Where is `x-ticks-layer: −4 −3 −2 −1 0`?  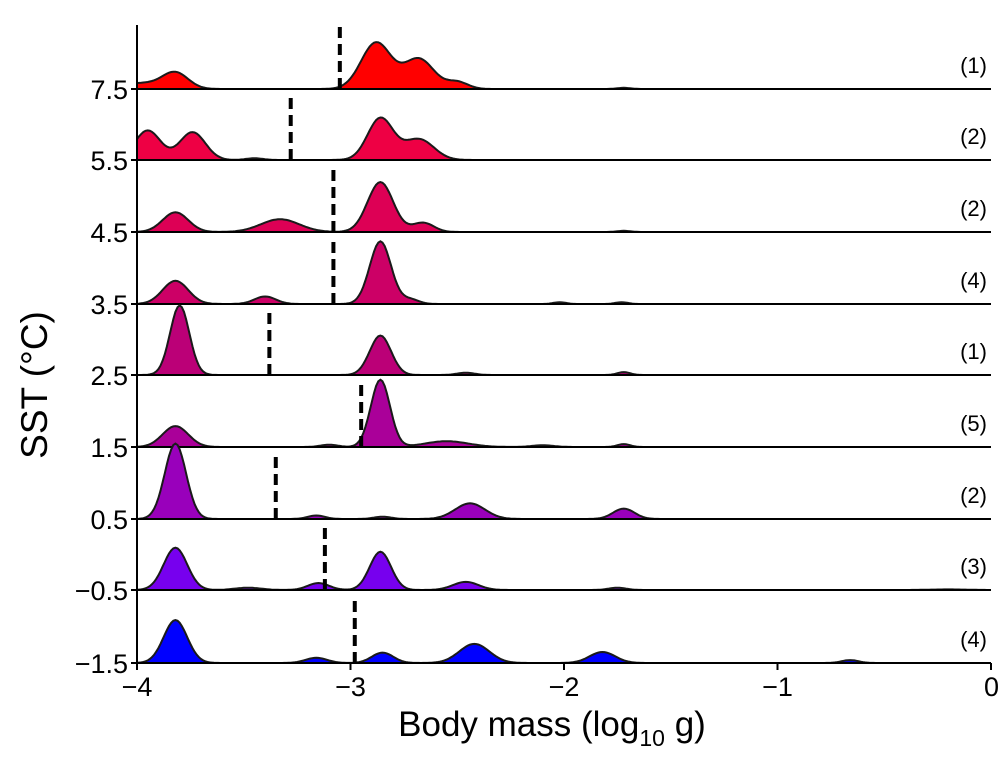
x-ticks-layer: −4 −3 −2 −1 0 is located at coordinates (560, 682).